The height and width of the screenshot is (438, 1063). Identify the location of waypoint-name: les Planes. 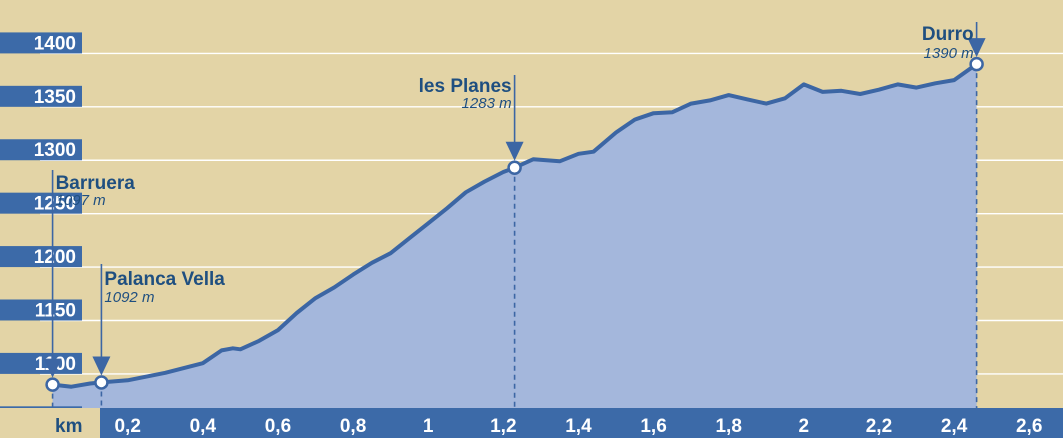
(465, 86).